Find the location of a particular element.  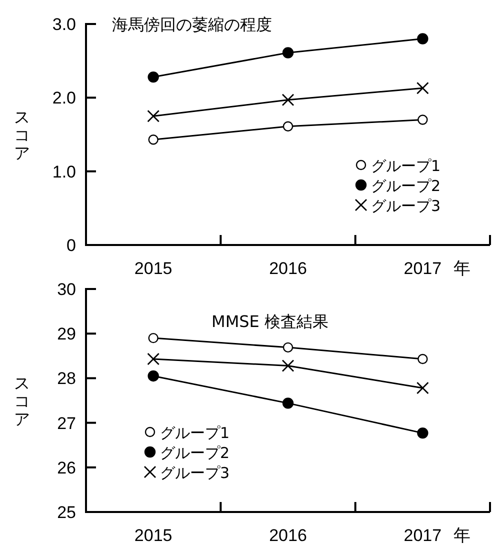

y-tick-label: 0 is located at coordinates (71, 245).